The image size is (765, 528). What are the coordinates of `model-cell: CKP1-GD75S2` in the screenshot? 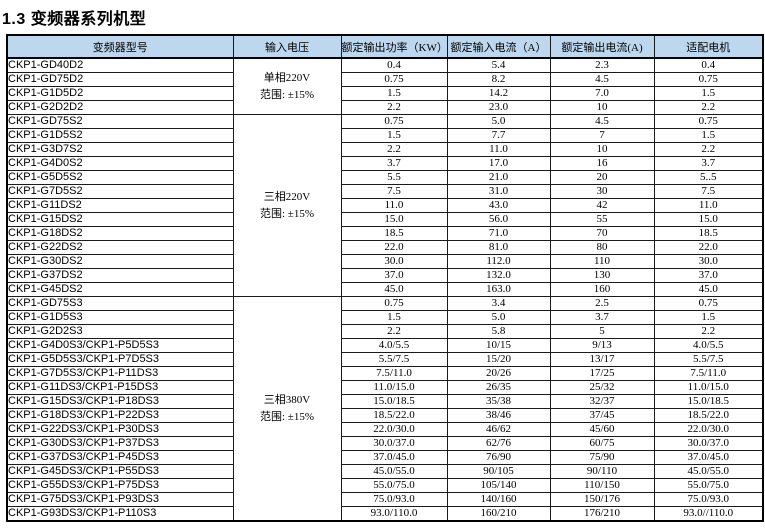 It's located at (120, 121).